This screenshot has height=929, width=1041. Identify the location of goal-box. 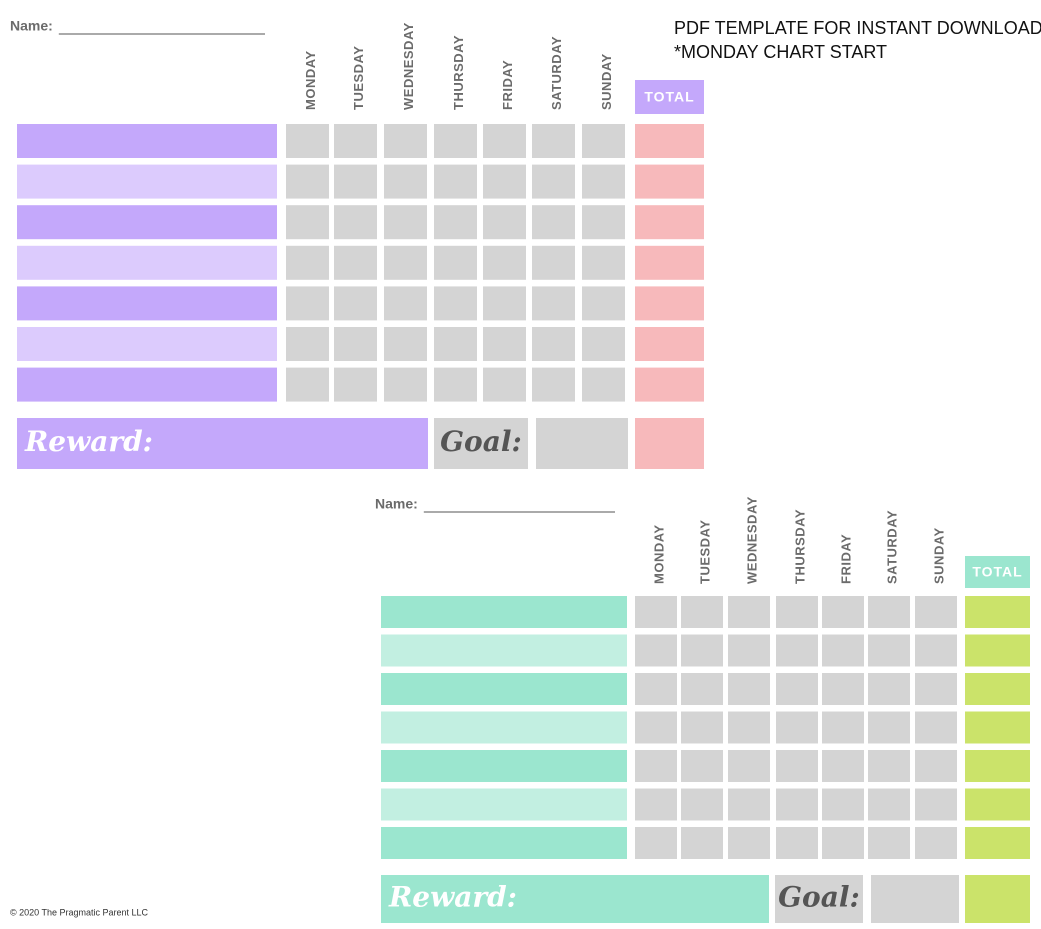
(481, 443).